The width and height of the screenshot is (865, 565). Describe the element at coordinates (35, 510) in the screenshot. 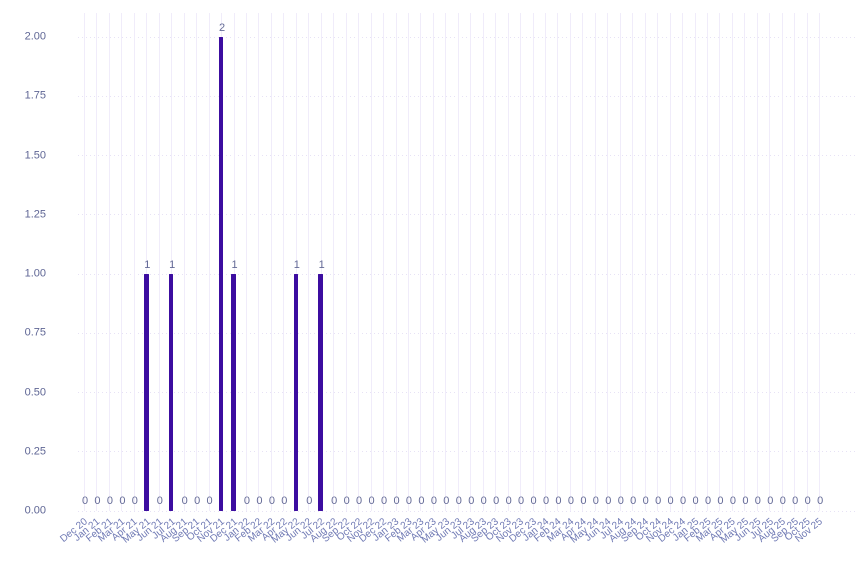

I see `y-axis-tick-label: 0.00` at that location.